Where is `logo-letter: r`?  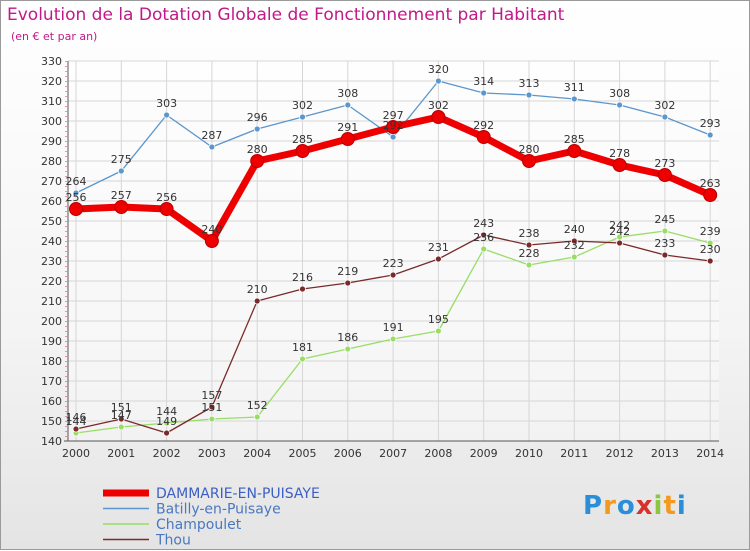 logo-letter: r is located at coordinates (610, 506).